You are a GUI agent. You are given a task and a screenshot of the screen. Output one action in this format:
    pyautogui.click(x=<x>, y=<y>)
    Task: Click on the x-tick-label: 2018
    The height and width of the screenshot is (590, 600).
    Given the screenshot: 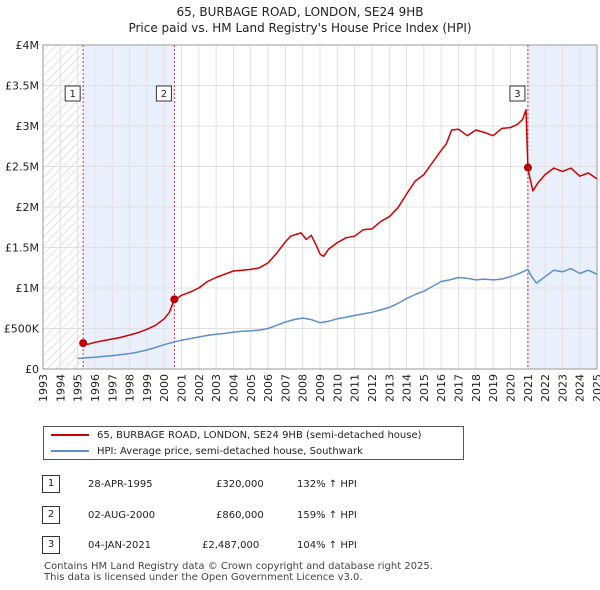 What is the action you would take?
    pyautogui.click(x=476, y=388)
    